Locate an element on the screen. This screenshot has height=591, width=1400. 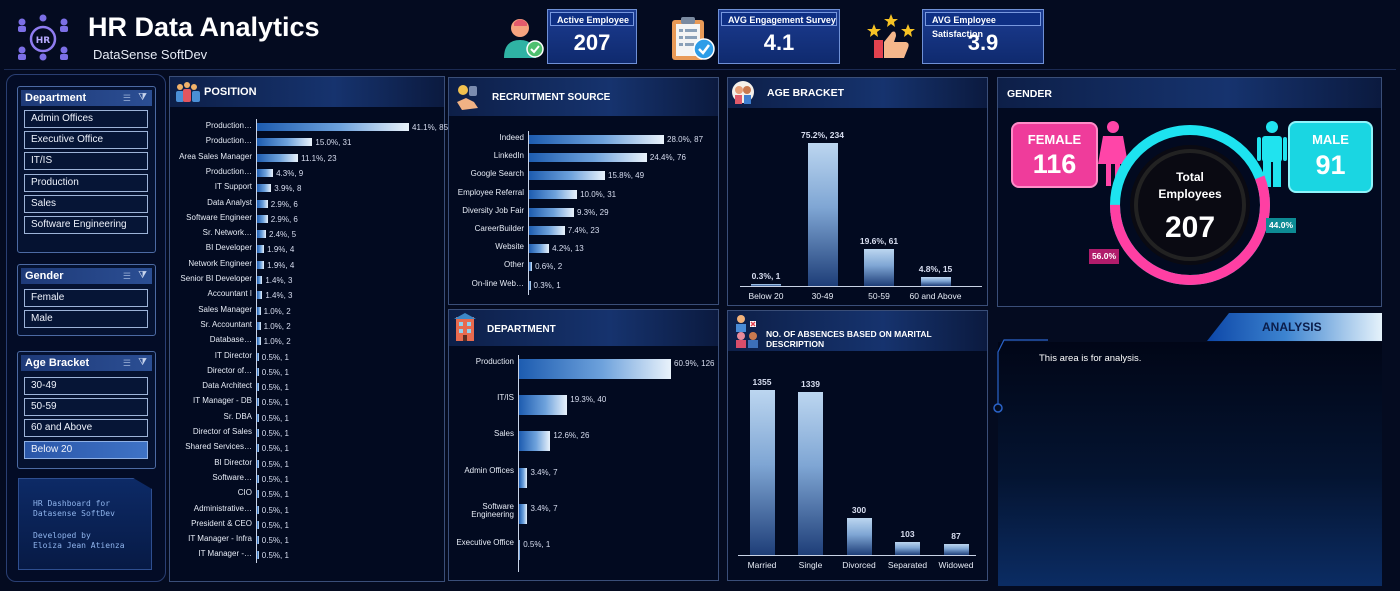
bar-label: Production is located at coordinates (494, 361).